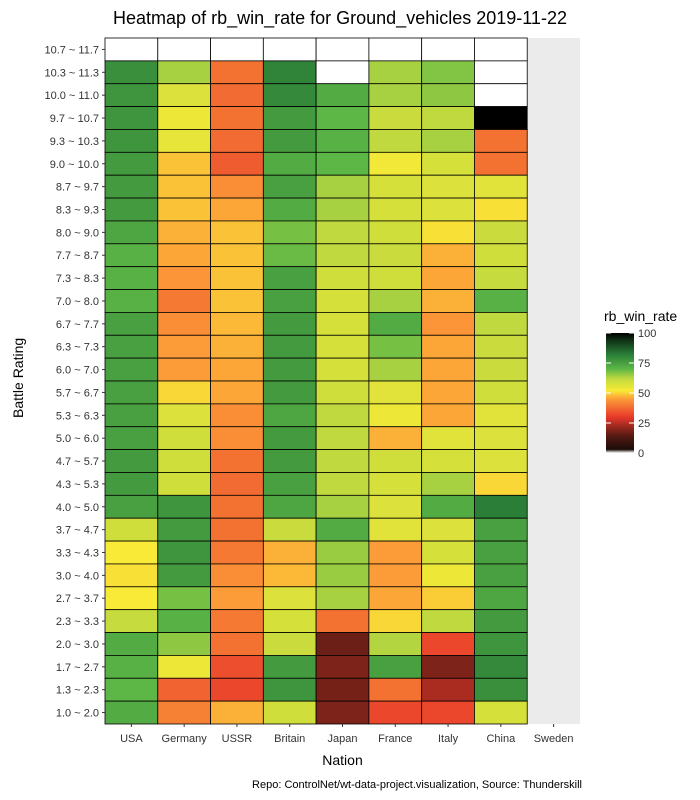  I want to click on y-tick-label: 1.0 ~ 2.0, so click(77, 714).